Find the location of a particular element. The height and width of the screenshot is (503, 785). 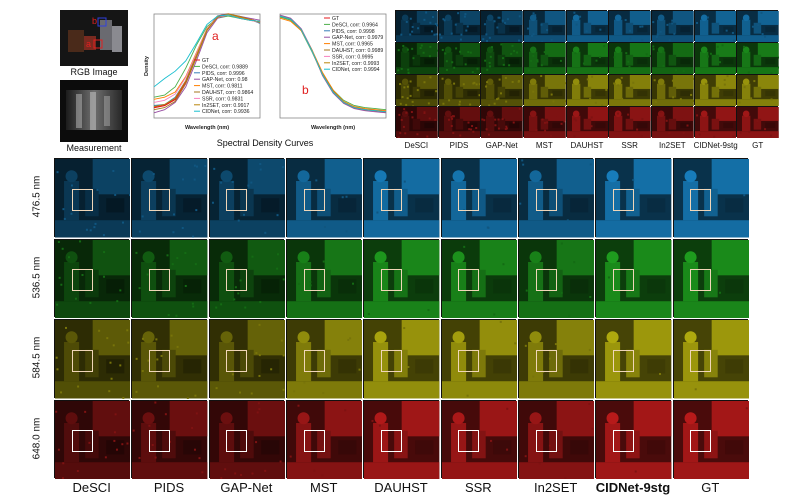

measurement-image is located at coordinates (94, 111).